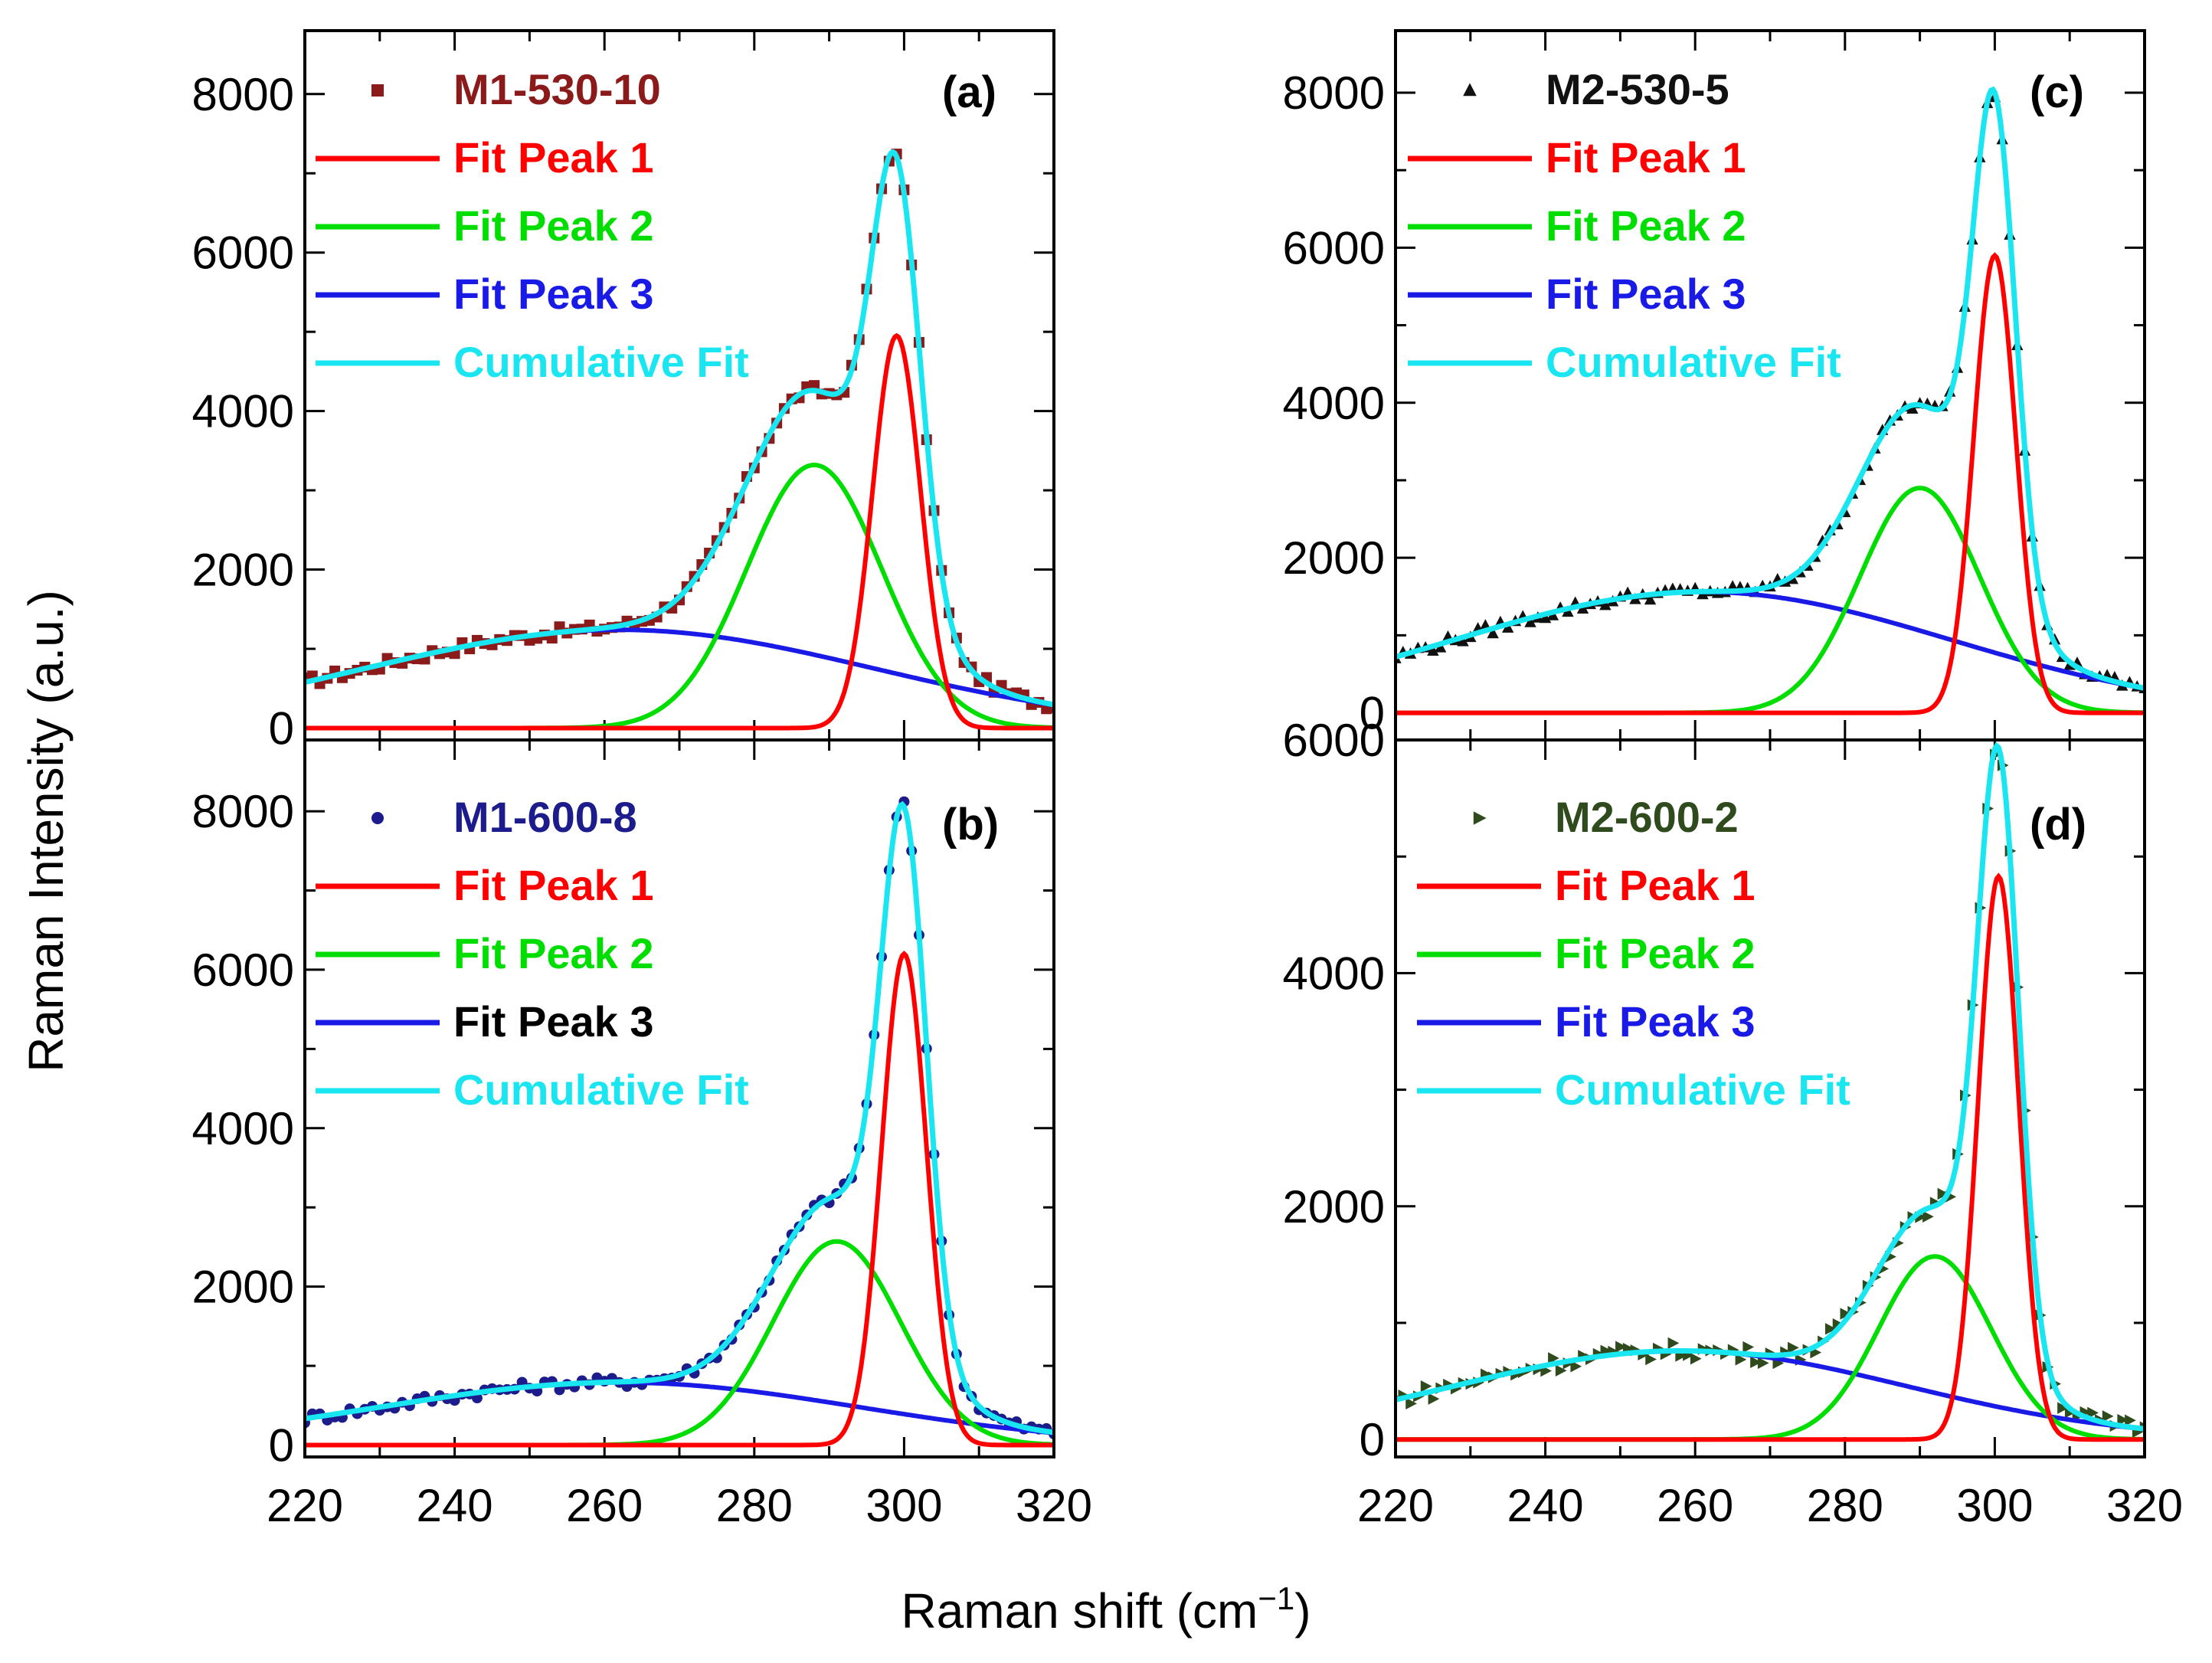 Image resolution: width=2212 pixels, height=1663 pixels. Describe the element at coordinates (305, 1505) in the screenshot. I see `x-tick-label: 220` at that location.